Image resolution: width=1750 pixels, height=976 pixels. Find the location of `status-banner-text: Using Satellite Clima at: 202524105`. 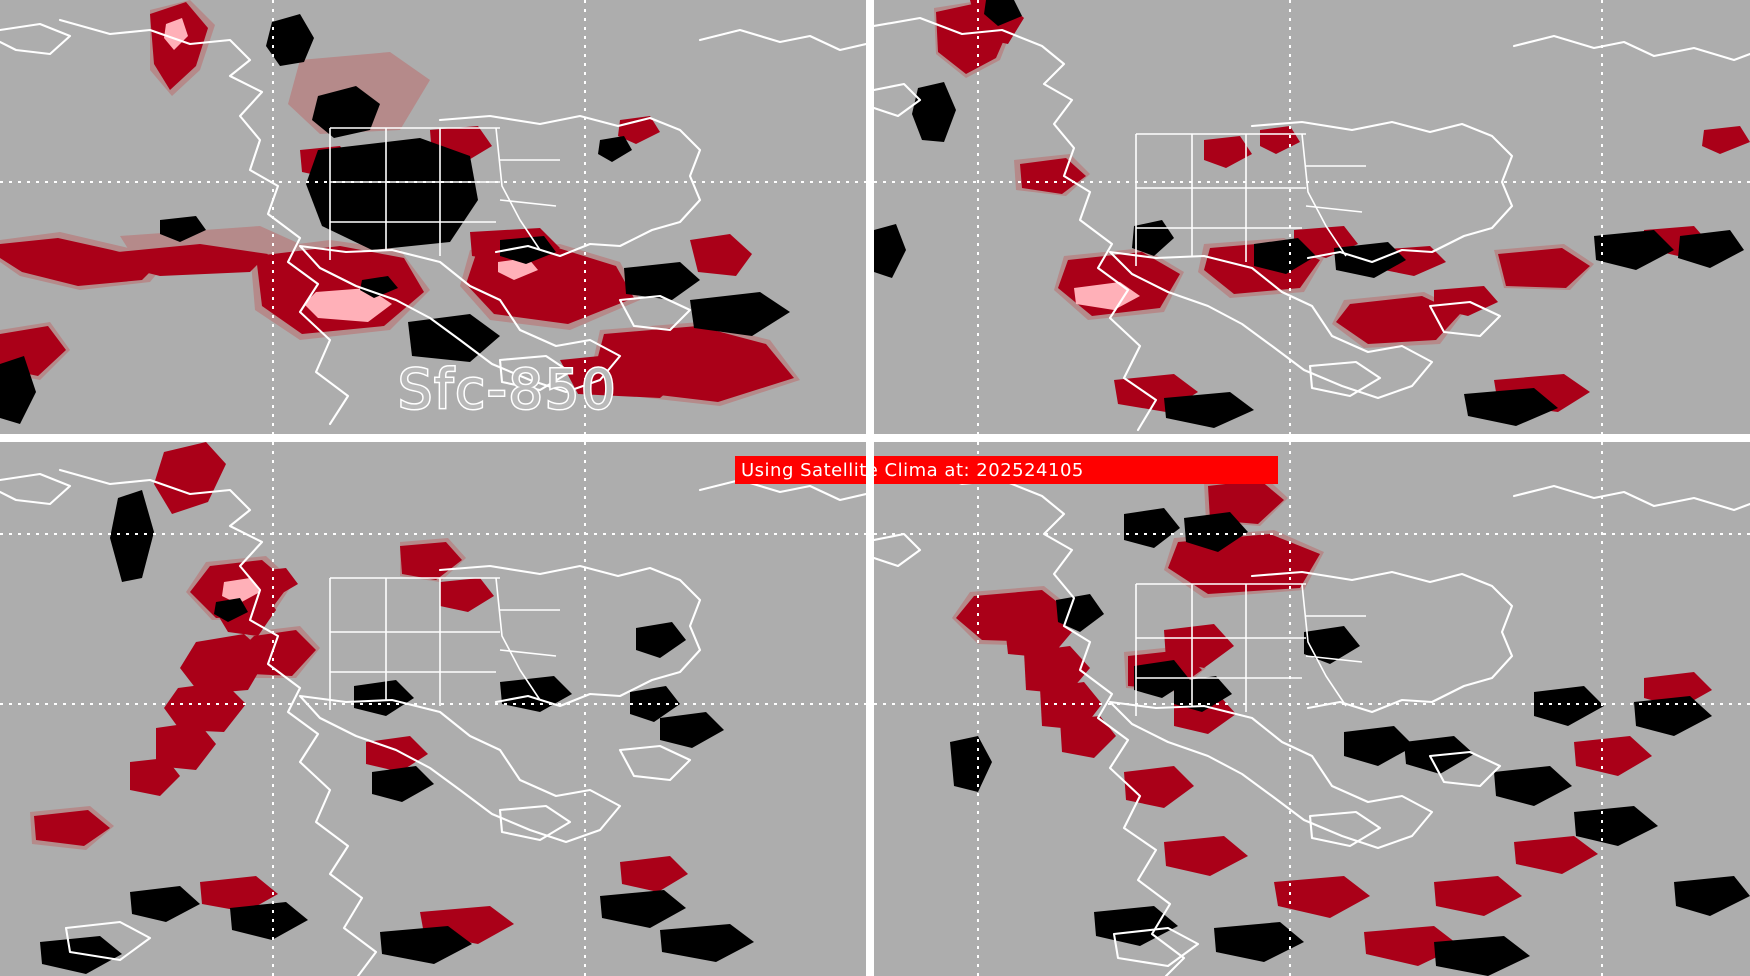

status-banner-text: Using Satellite Clima at: 202524105 is located at coordinates (912, 470).